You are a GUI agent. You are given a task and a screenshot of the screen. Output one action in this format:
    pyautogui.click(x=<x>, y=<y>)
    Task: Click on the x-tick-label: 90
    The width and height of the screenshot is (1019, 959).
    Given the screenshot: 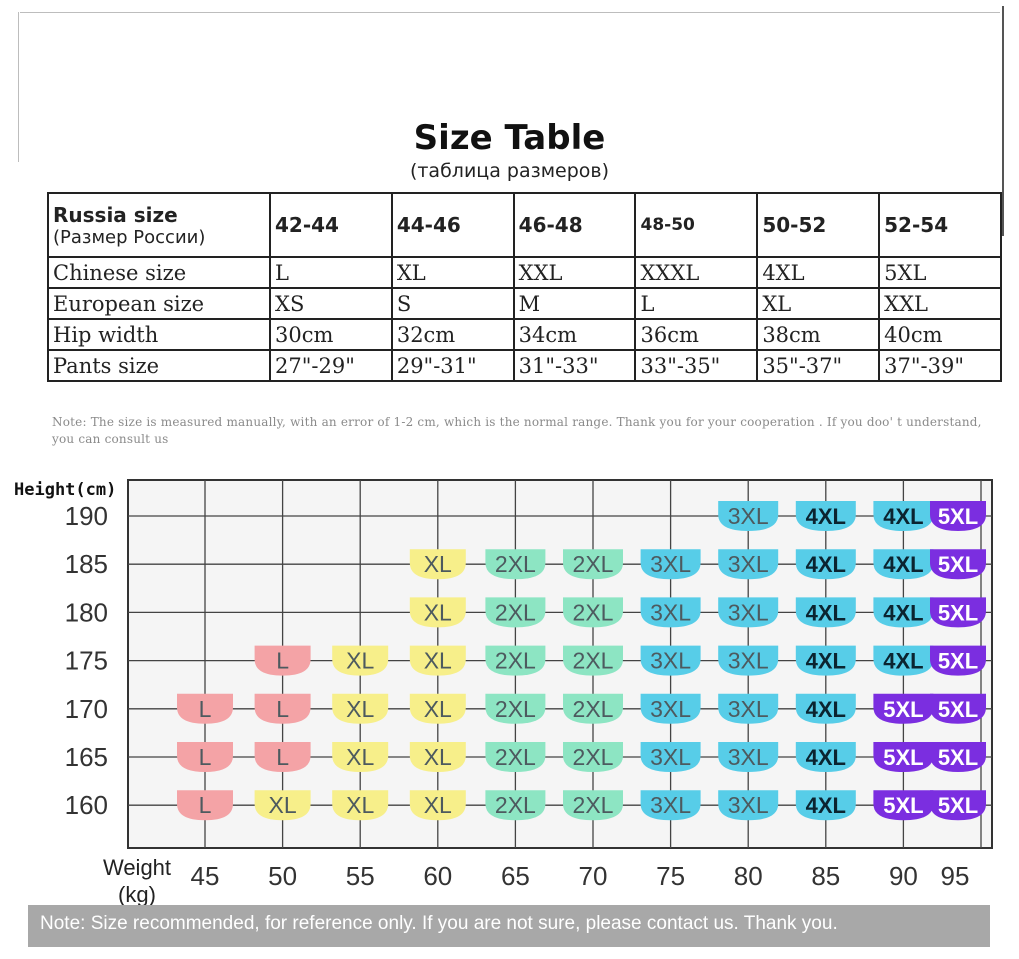 What is the action you would take?
    pyautogui.click(x=903, y=876)
    